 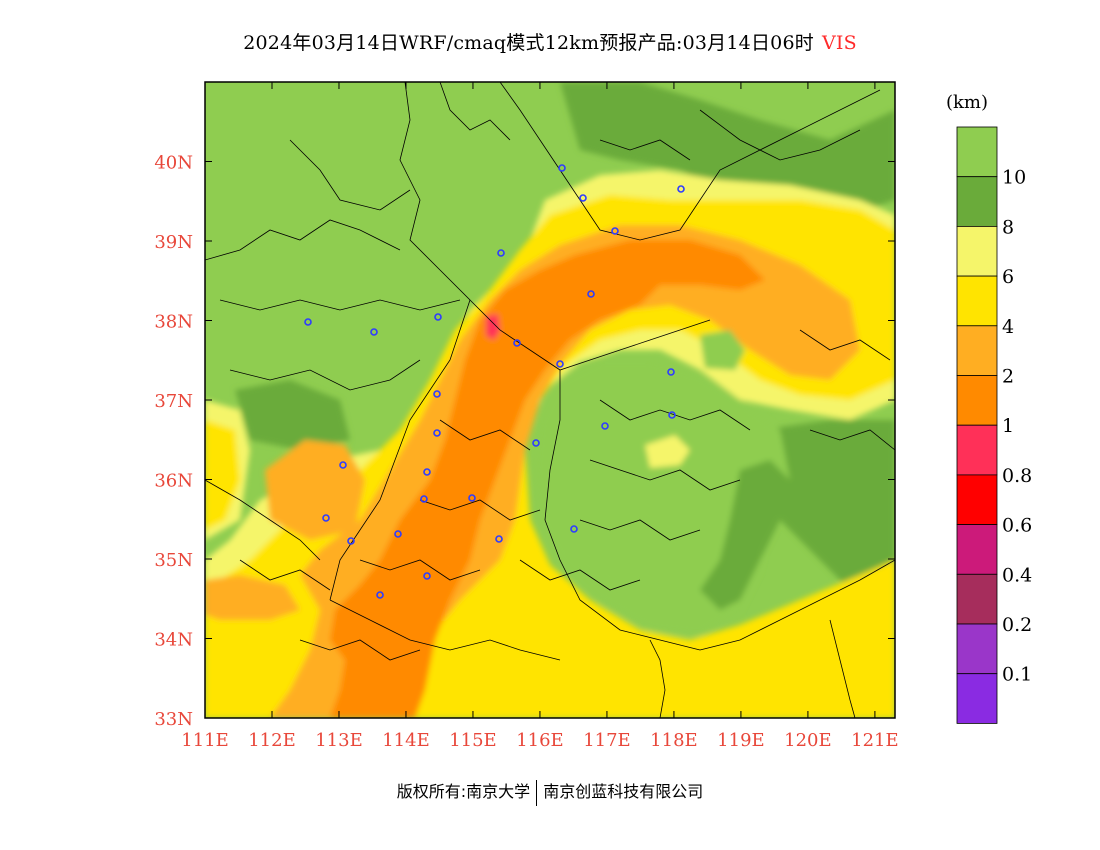 I want to click on lon-tick-label: 115E, so click(x=473, y=740).